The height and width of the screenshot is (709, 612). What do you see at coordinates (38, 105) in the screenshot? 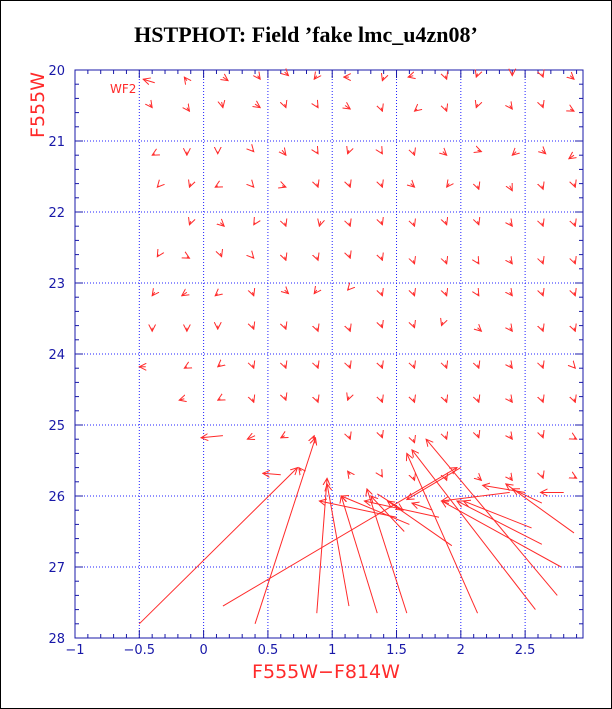
I see `y-axis-label: F555W` at bounding box center [38, 105].